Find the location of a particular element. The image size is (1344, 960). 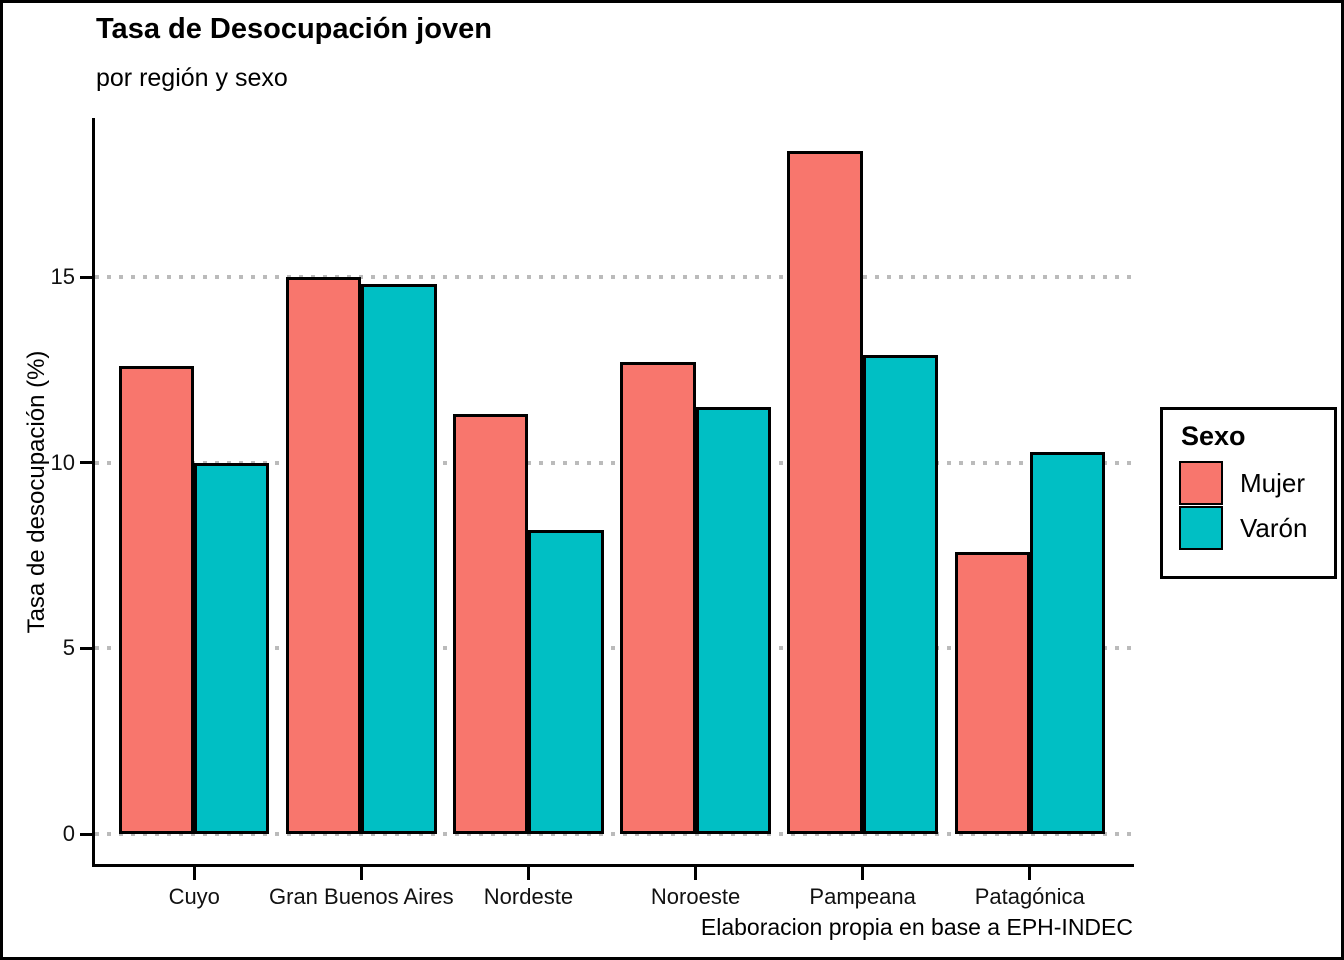

bar-Noroeste-Varón is located at coordinates (733, 620).